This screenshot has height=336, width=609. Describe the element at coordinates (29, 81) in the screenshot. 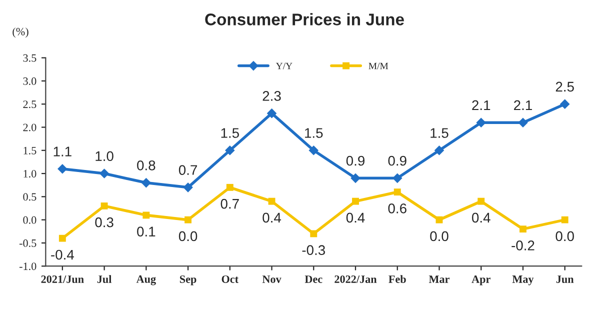

I see `y-tick-label: 3.0` at that location.